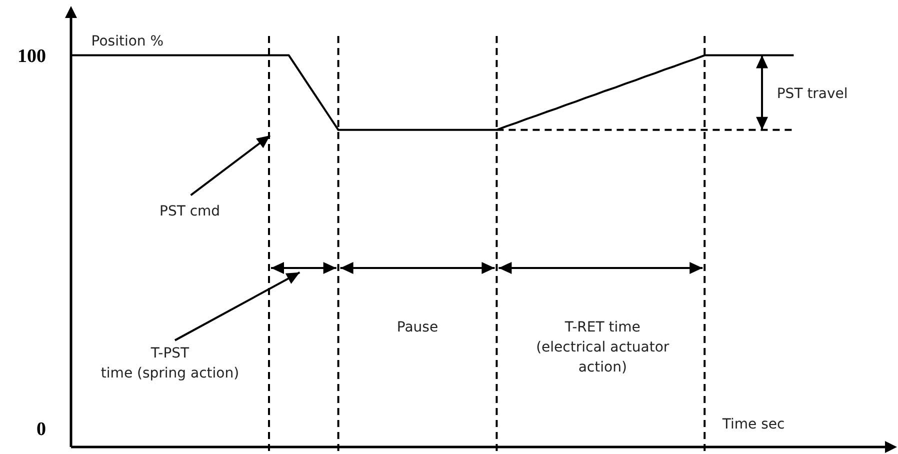  Describe the element at coordinates (753, 424) in the screenshot. I see `x-axis-title: Time sec` at that location.